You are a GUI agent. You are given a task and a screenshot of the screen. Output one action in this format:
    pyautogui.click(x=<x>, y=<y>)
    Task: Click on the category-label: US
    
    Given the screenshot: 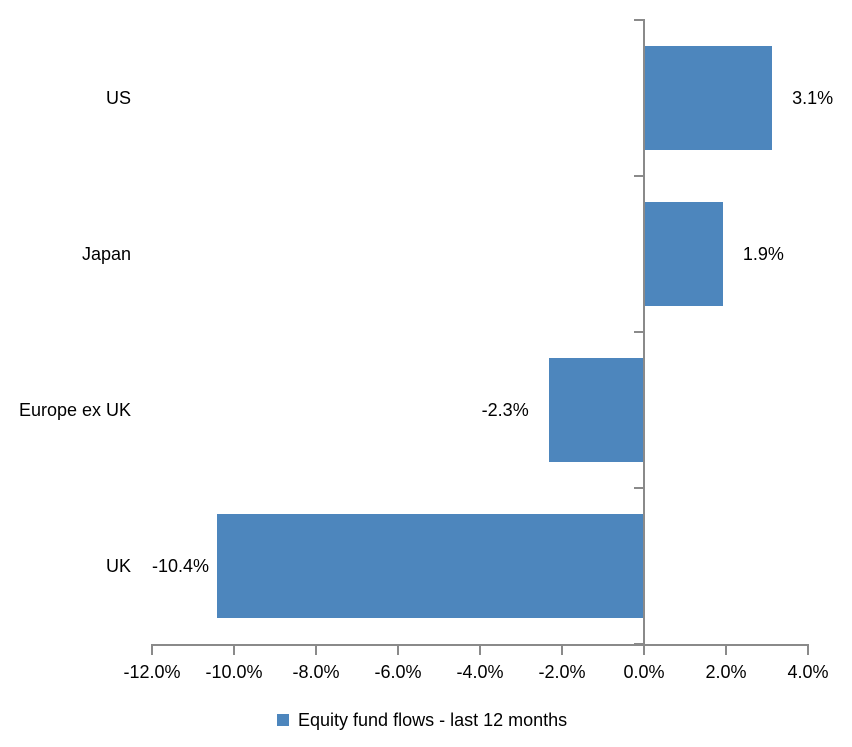 What is the action you would take?
    pyautogui.click(x=118, y=98)
    